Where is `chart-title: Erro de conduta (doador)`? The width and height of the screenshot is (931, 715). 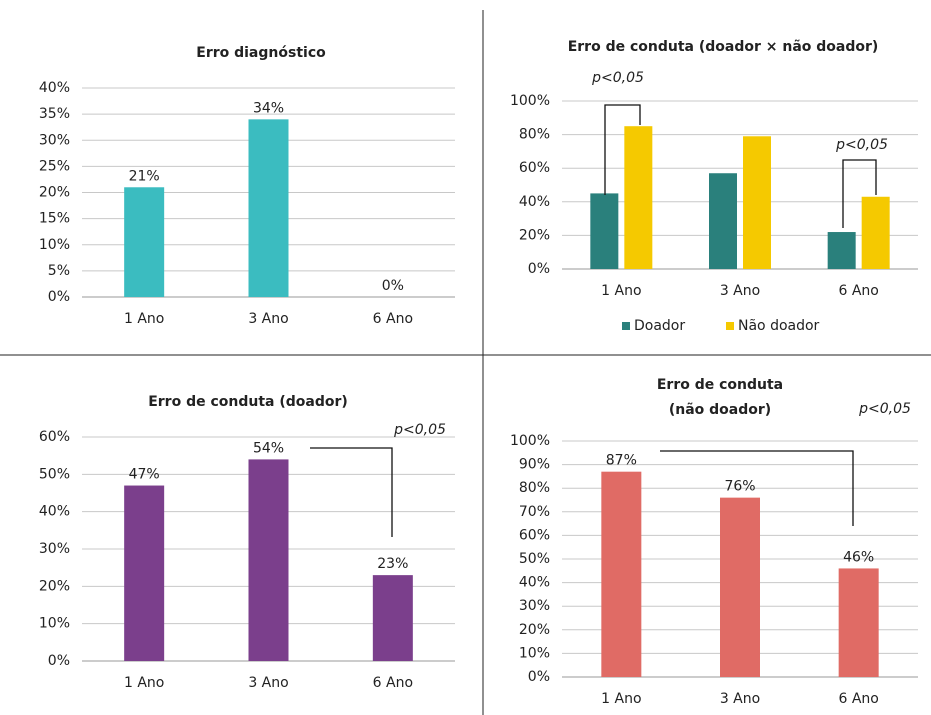
chart-title: Erro de conduta (doador) is located at coordinates (248, 402).